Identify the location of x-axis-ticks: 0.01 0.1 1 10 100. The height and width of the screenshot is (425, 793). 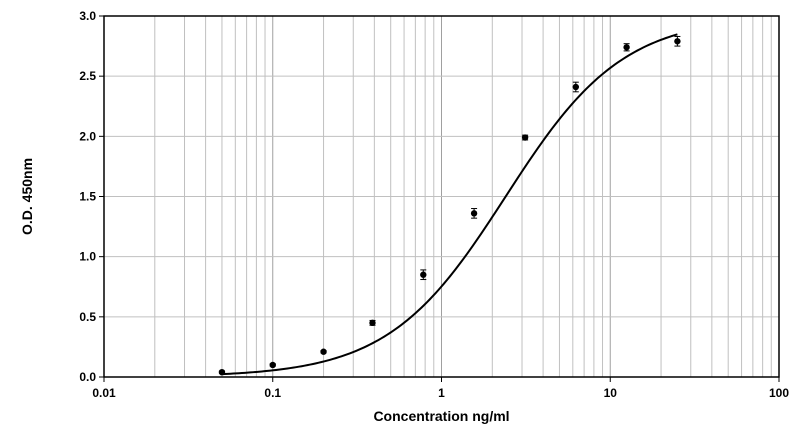
(440, 388).